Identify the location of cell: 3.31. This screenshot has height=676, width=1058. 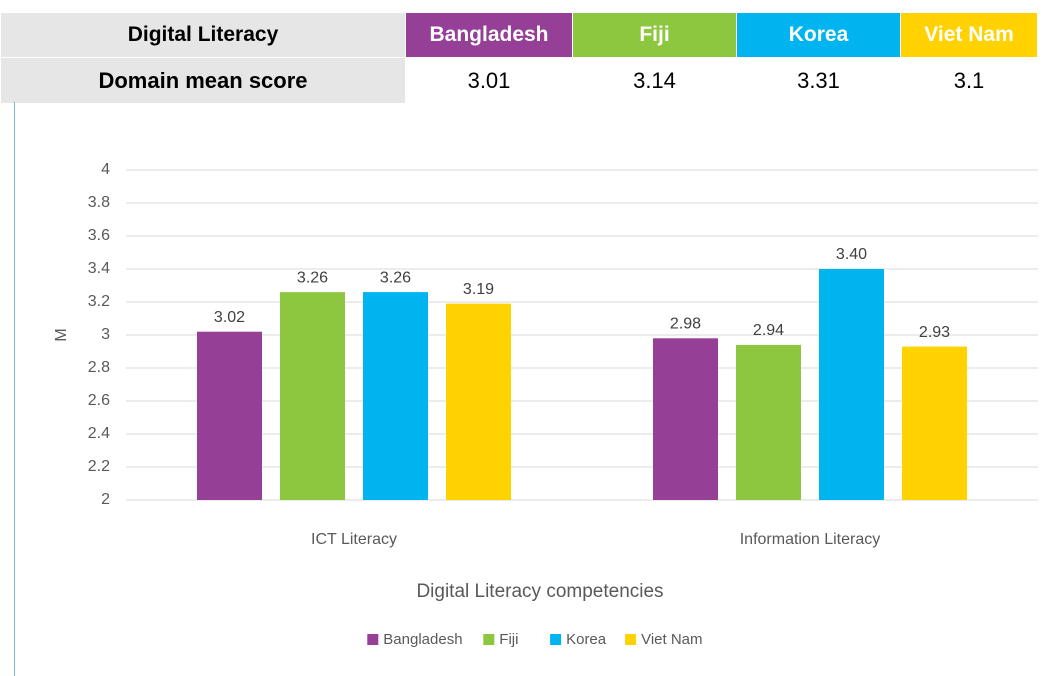
(818, 80).